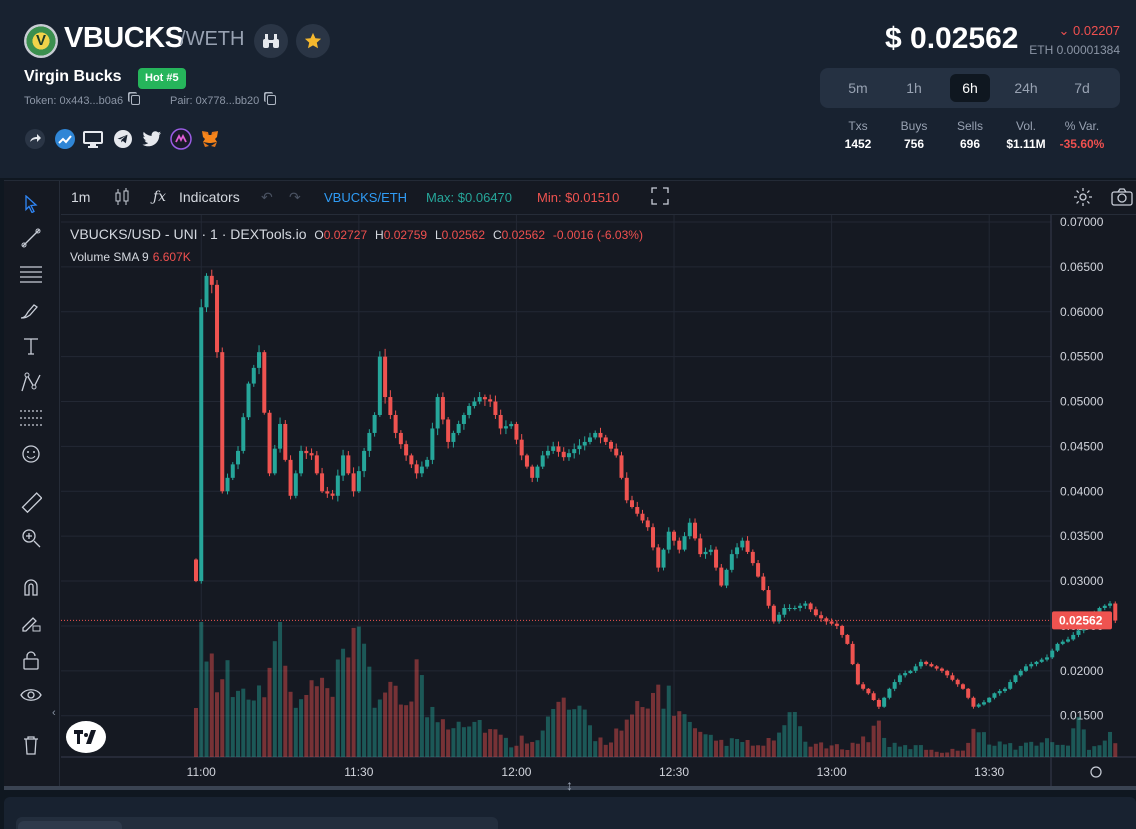  I want to click on dextools-link, so click(65, 139).